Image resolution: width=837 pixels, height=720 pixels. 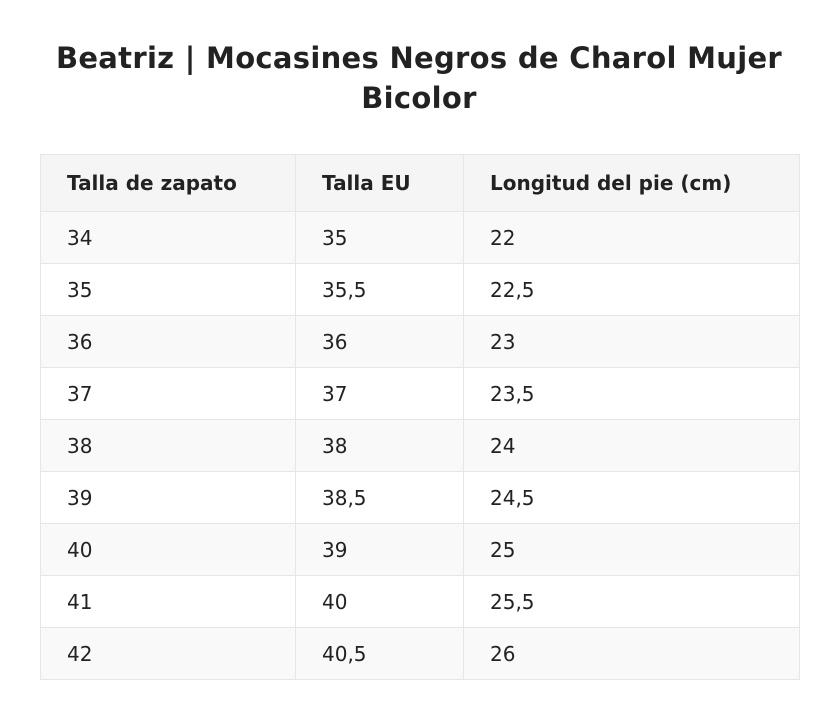 I want to click on cell-shoe-size: 40, so click(x=168, y=549).